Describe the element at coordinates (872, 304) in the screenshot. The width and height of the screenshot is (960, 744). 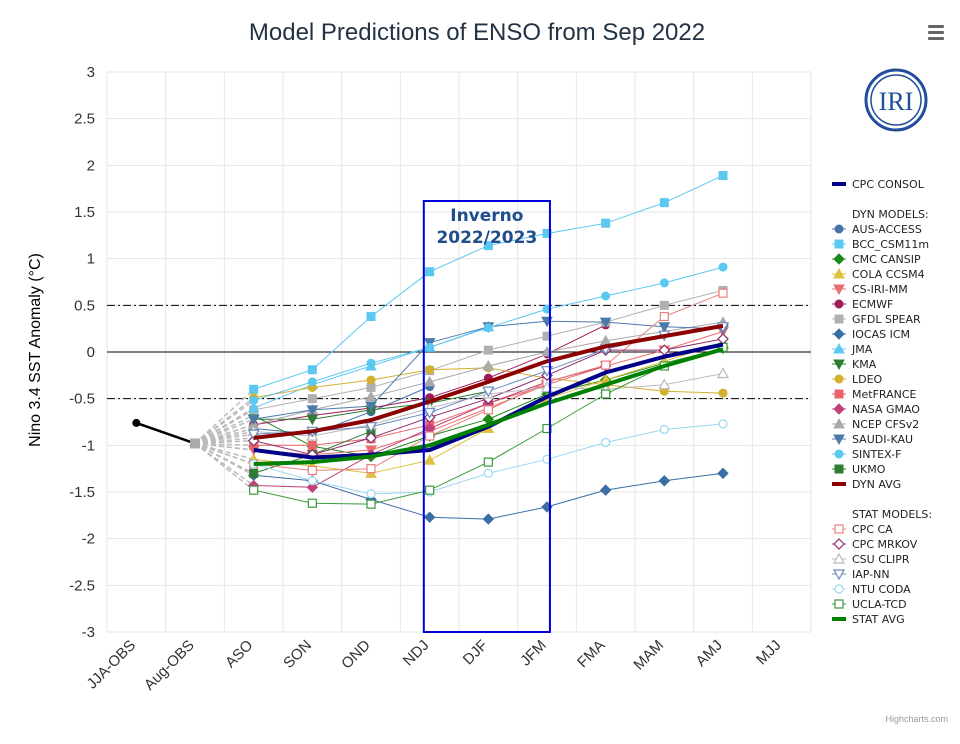
I see `legend-label: ECMWF` at that location.